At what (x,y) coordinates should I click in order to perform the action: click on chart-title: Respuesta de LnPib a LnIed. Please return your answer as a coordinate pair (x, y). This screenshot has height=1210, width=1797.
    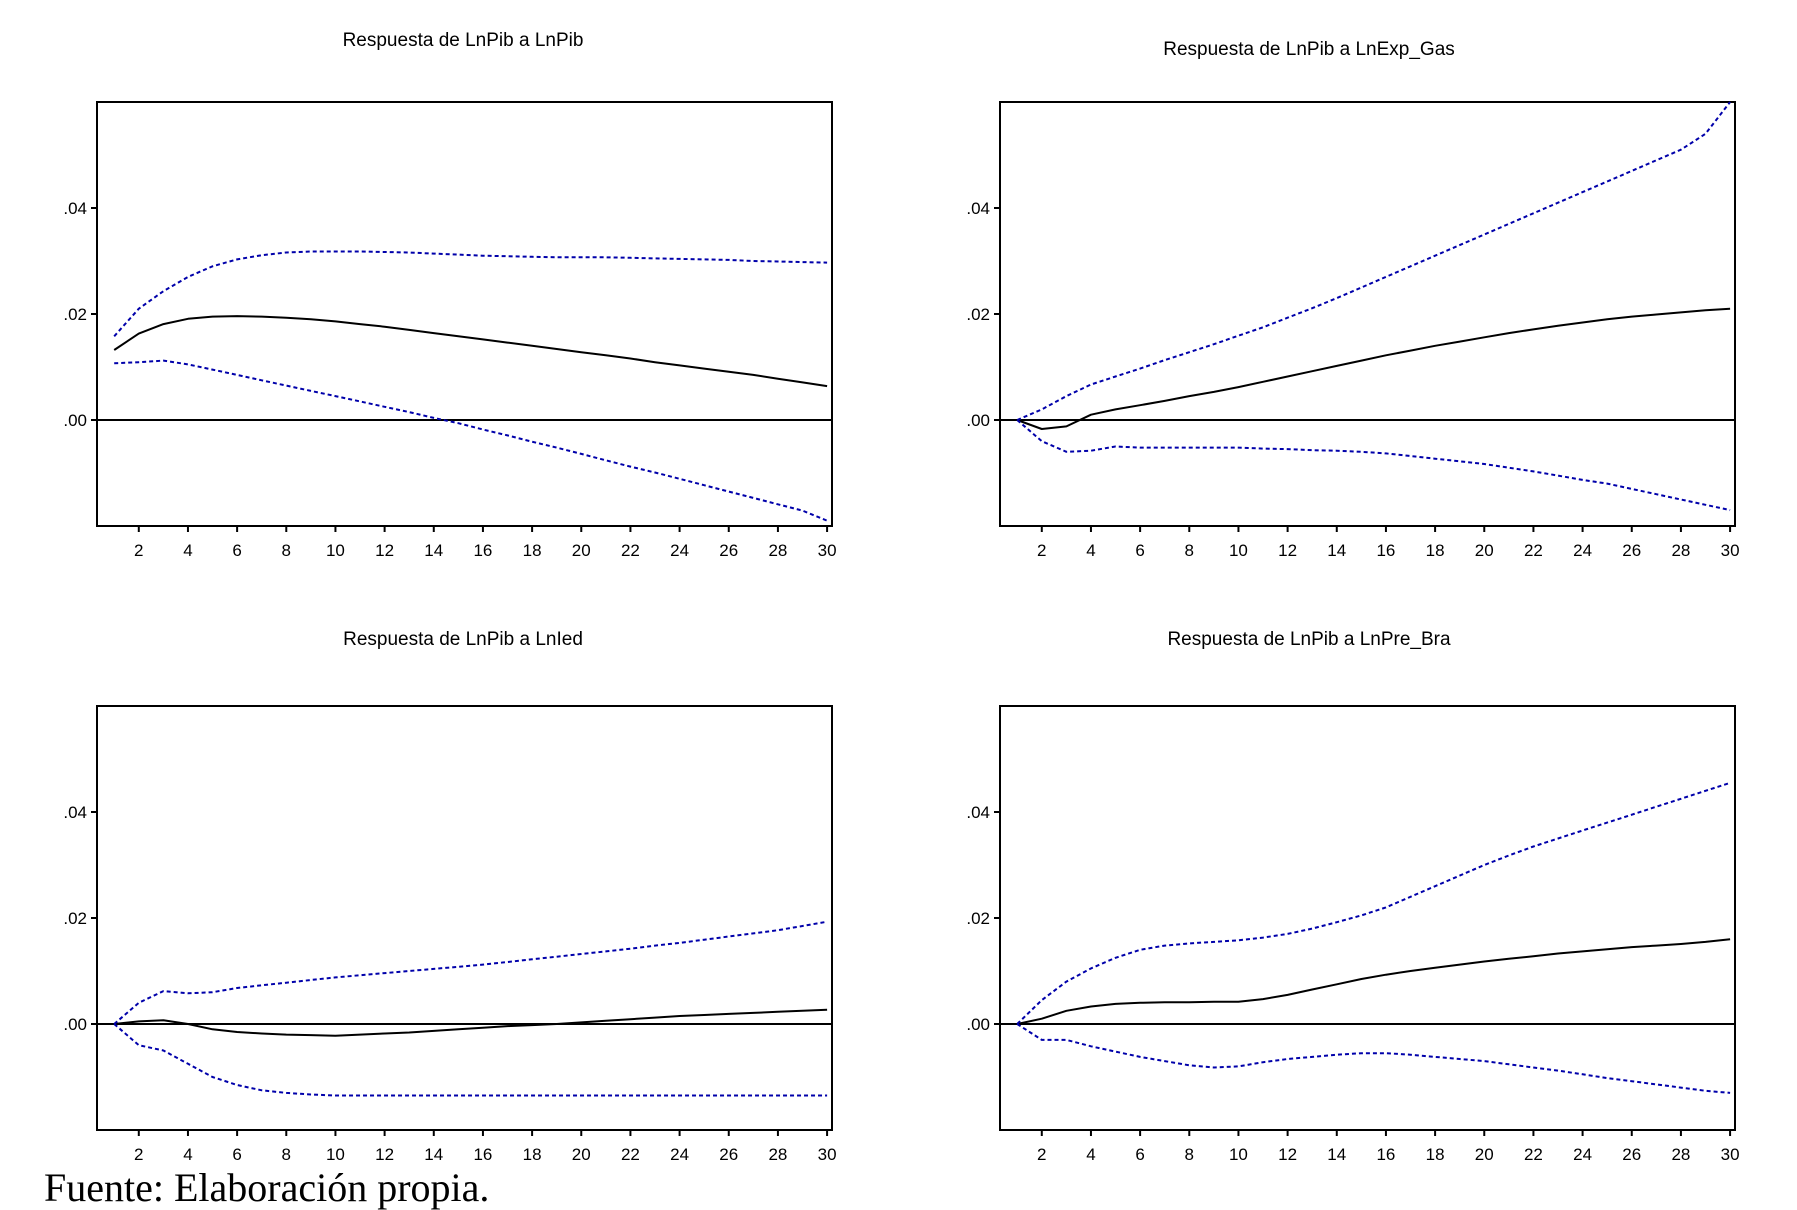
    Looking at the image, I should click on (463, 639).